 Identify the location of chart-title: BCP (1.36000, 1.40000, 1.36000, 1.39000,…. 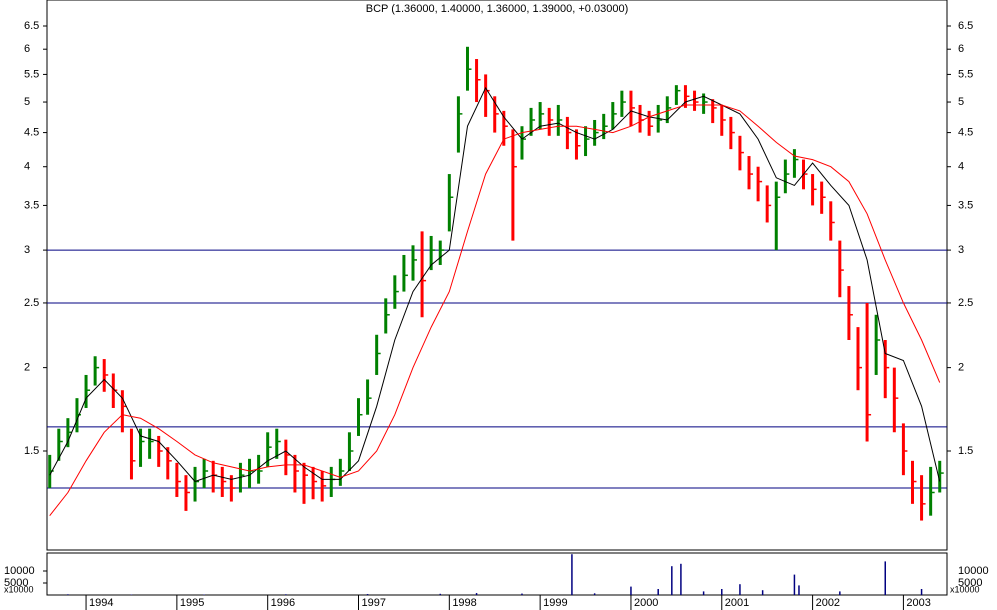
(497, 9).